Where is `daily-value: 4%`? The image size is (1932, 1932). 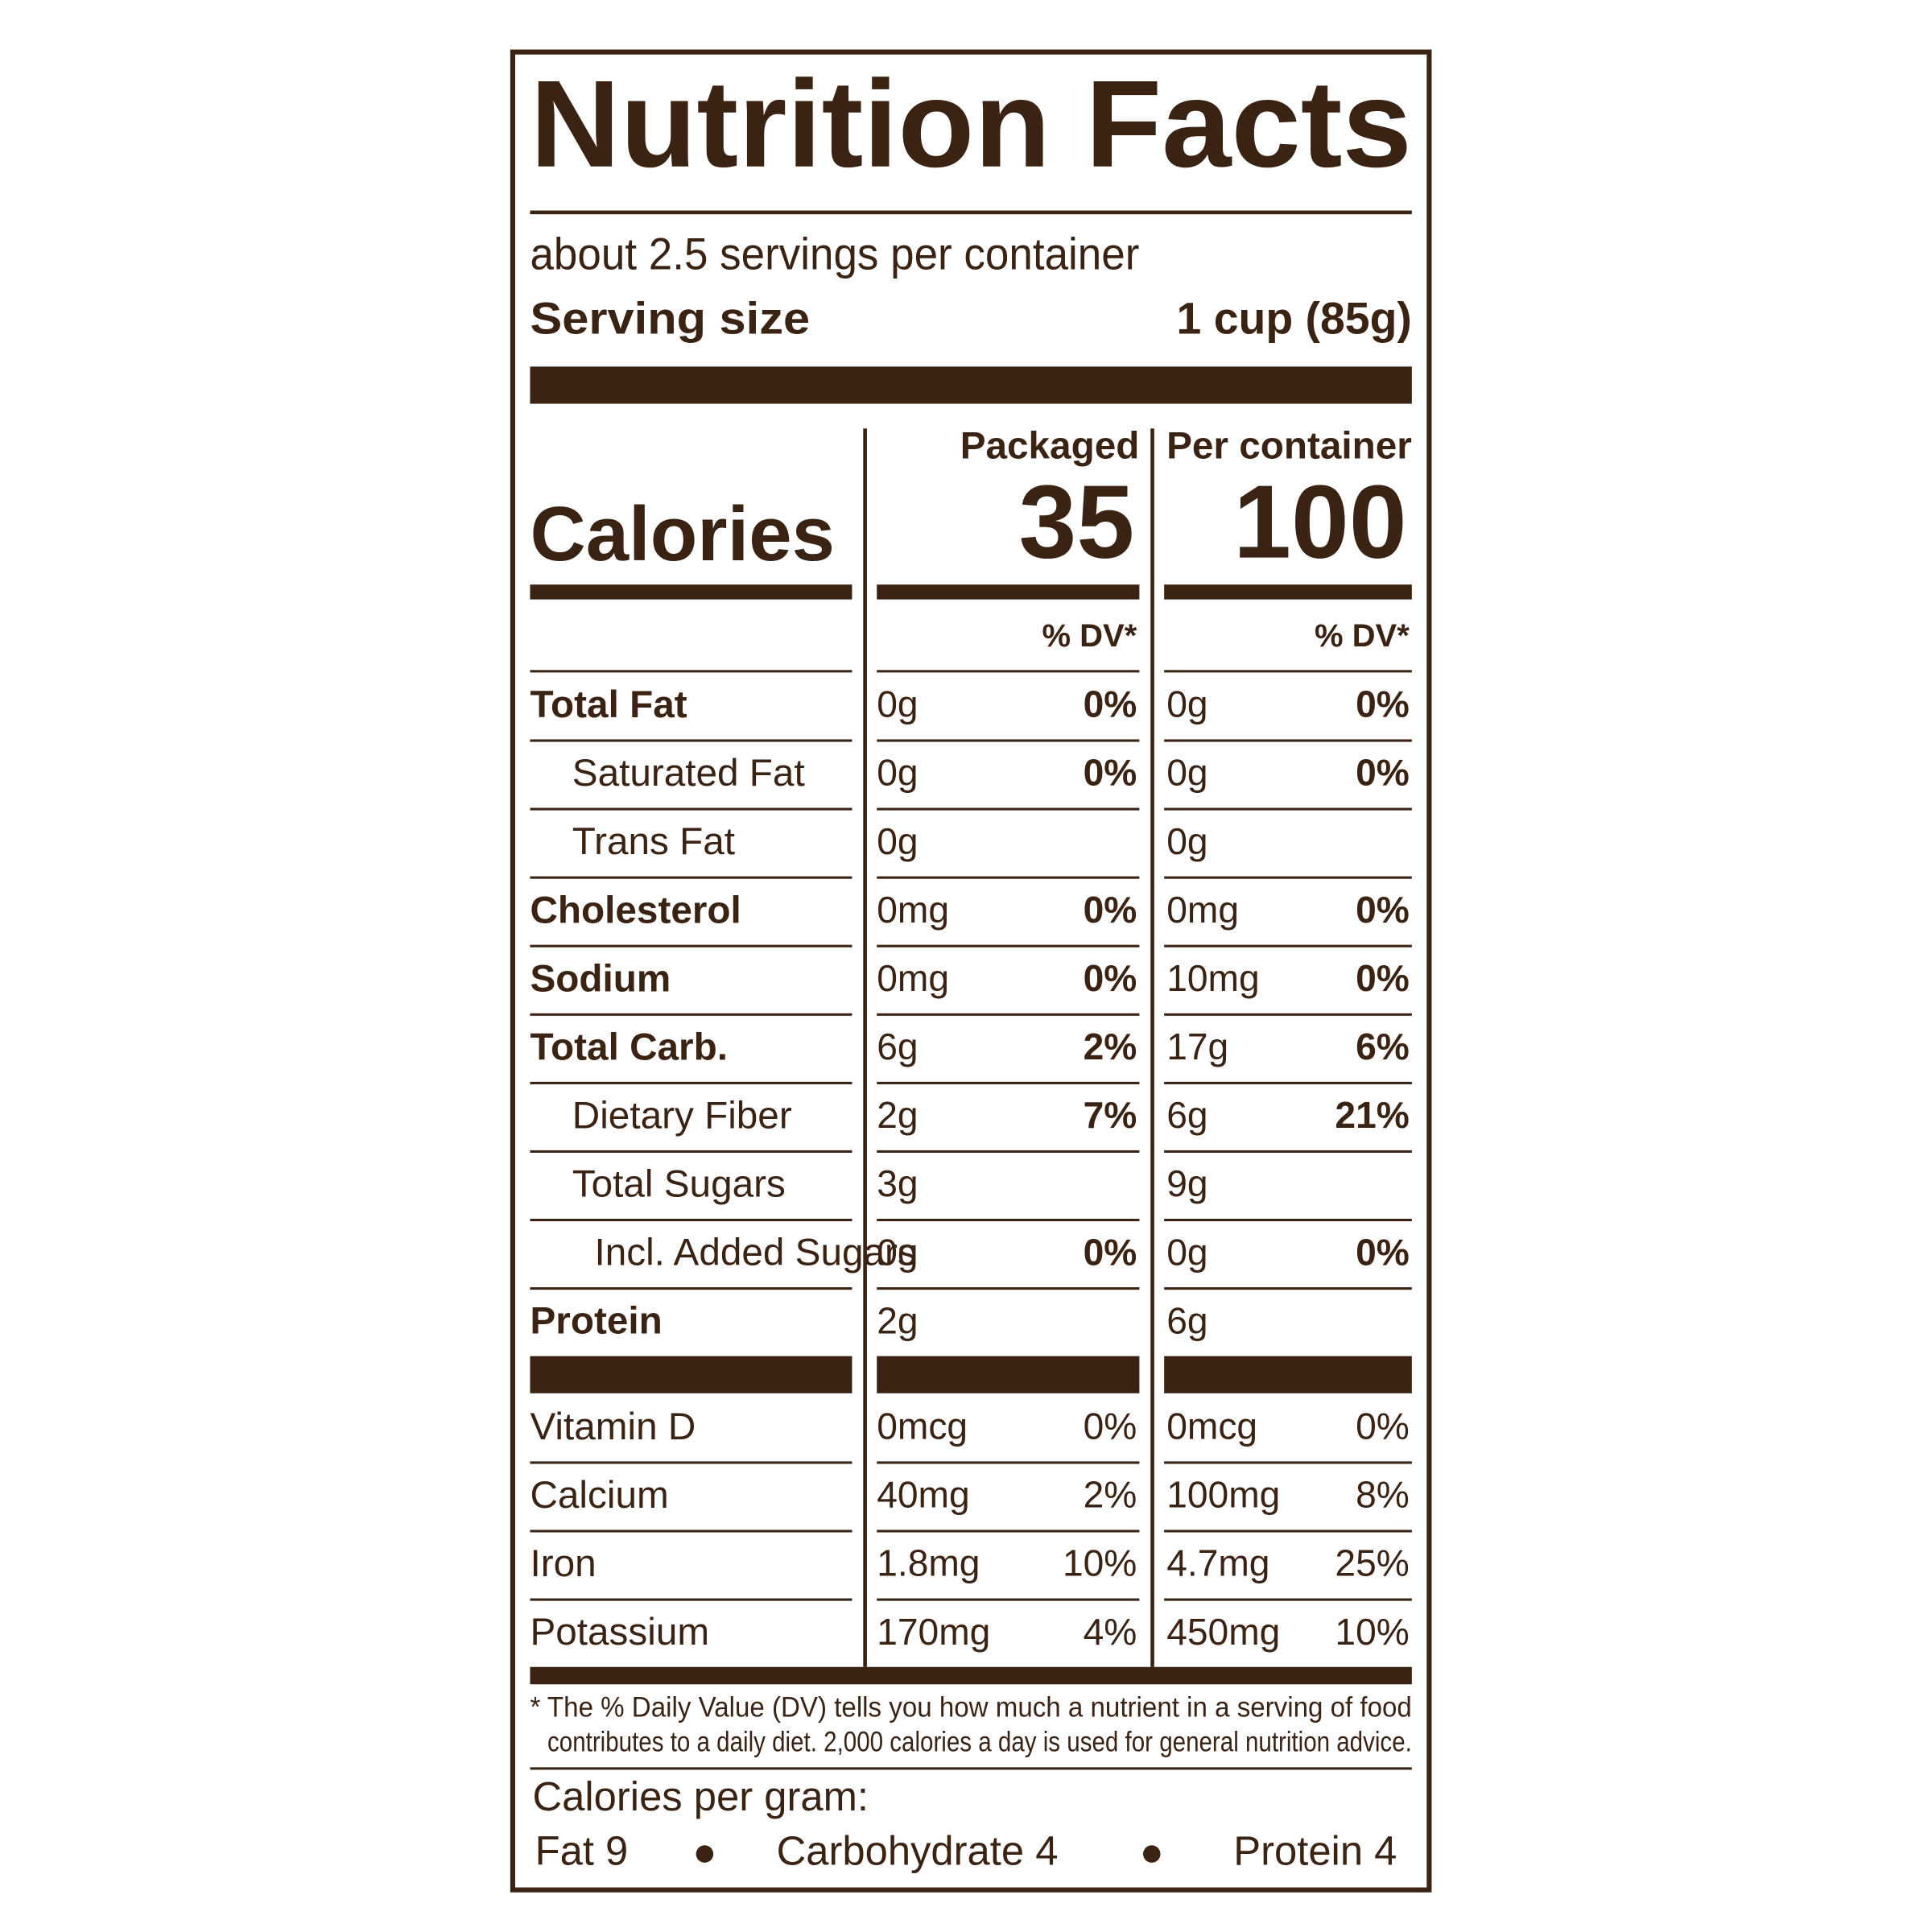
daily-value: 4% is located at coordinates (1110, 1632).